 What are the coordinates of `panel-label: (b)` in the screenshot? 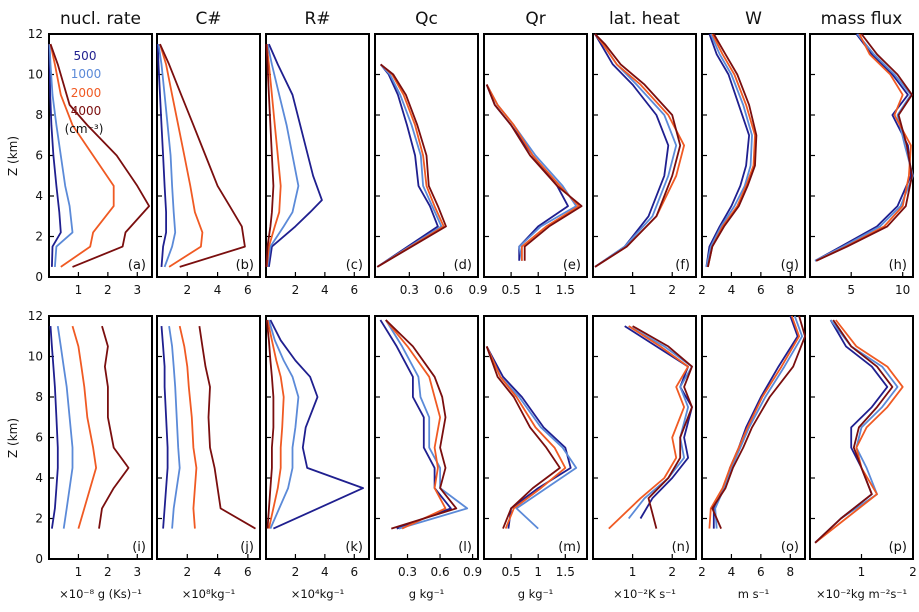 It's located at (245, 265).